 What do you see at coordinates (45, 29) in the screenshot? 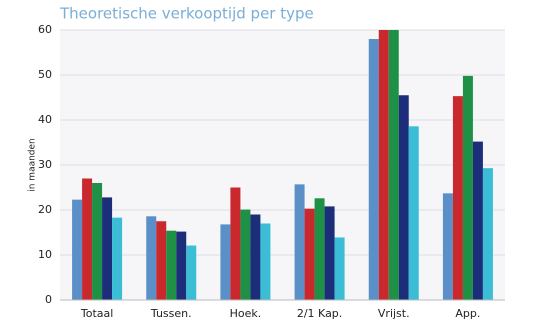
I see `y-tick-label: 60` at bounding box center [45, 29].